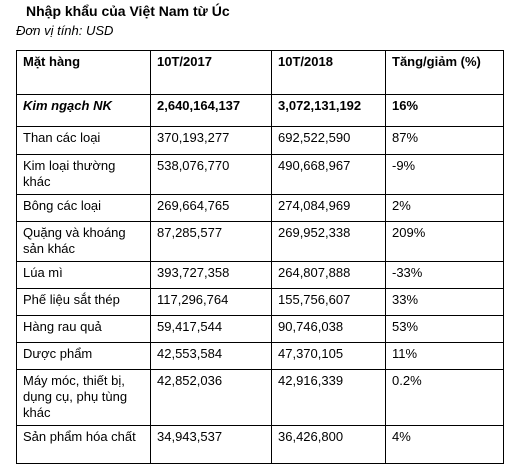 This screenshot has height=464, width=510. What do you see at coordinates (83, 110) in the screenshot?
I see `total-label: Kim ngạch NK` at bounding box center [83, 110].